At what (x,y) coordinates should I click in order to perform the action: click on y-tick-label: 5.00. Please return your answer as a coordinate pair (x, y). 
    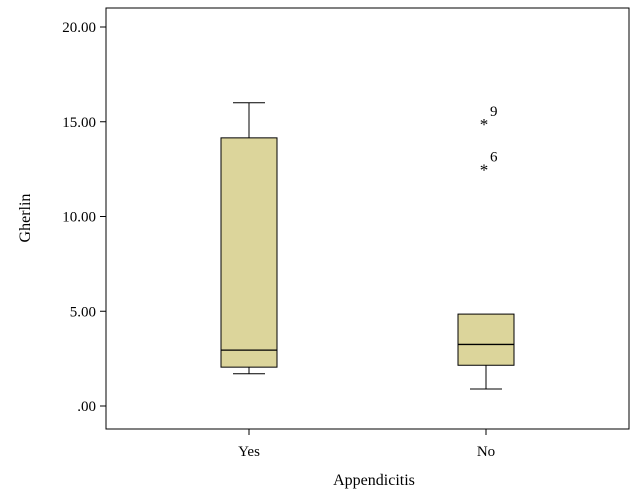
    Looking at the image, I should click on (83, 312).